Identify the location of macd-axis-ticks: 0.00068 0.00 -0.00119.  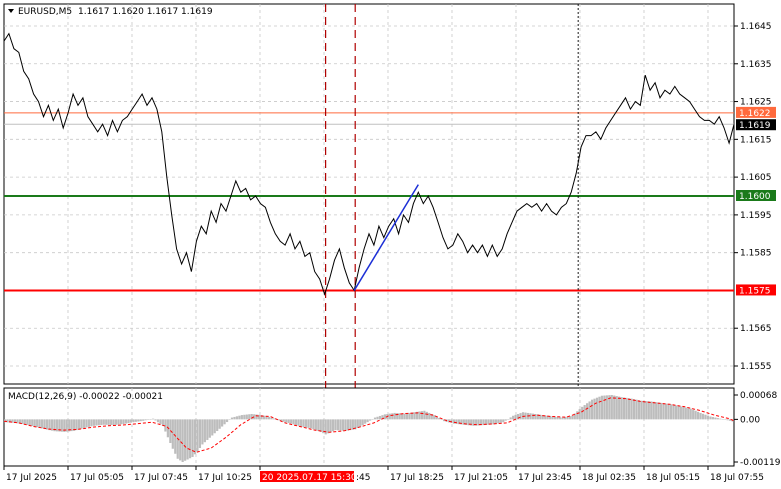
(757, 429).